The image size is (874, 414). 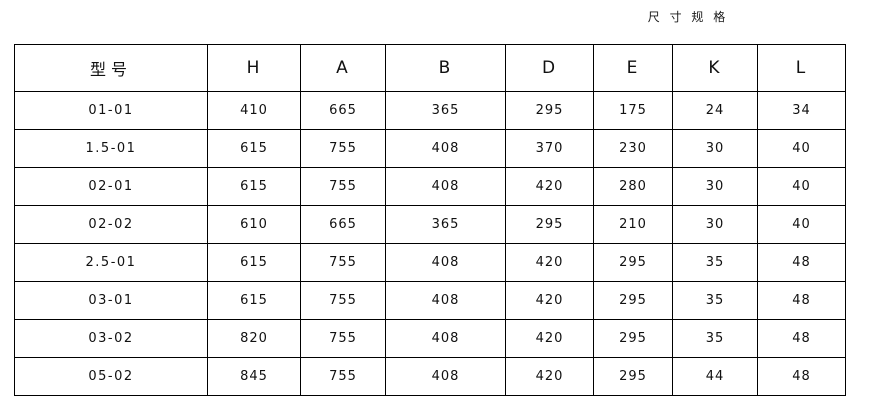 What do you see at coordinates (111, 224) in the screenshot?
I see `cell-model: 02-02` at bounding box center [111, 224].